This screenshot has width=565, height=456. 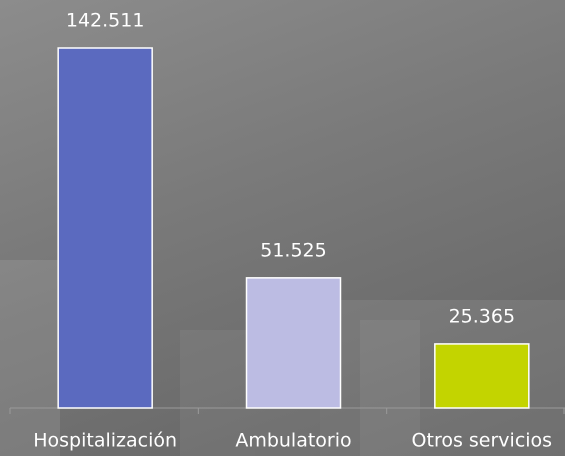 I want to click on value-label: 51.525, so click(x=293, y=250).